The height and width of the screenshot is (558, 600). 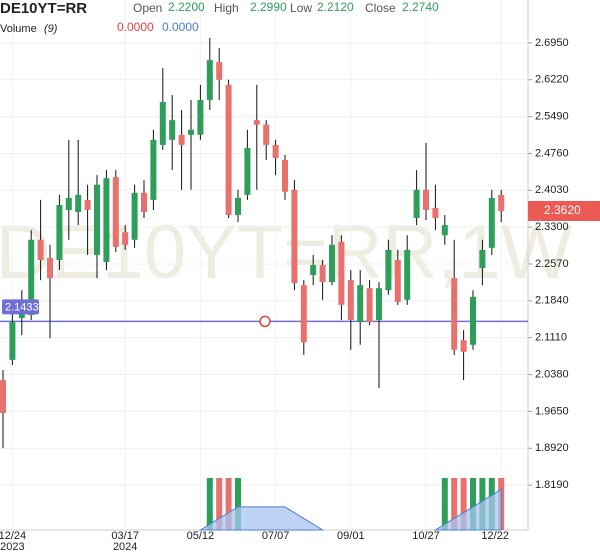 I want to click on volume-ma-area, so click(x=467, y=509).